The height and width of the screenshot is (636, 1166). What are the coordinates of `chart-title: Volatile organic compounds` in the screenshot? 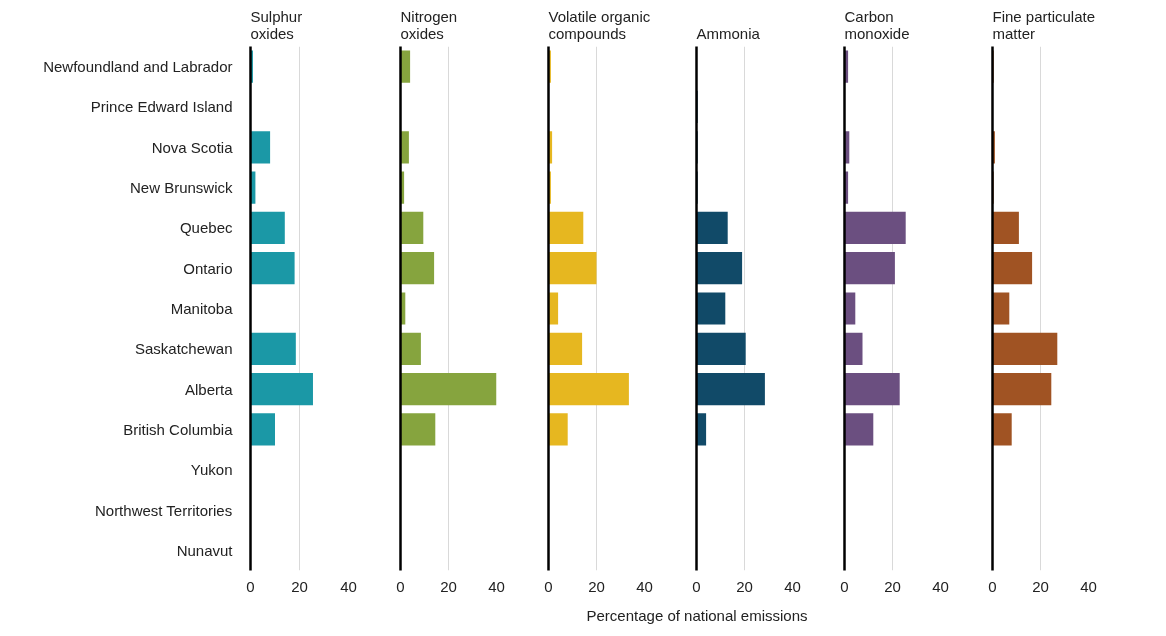 It's located at (599, 24).